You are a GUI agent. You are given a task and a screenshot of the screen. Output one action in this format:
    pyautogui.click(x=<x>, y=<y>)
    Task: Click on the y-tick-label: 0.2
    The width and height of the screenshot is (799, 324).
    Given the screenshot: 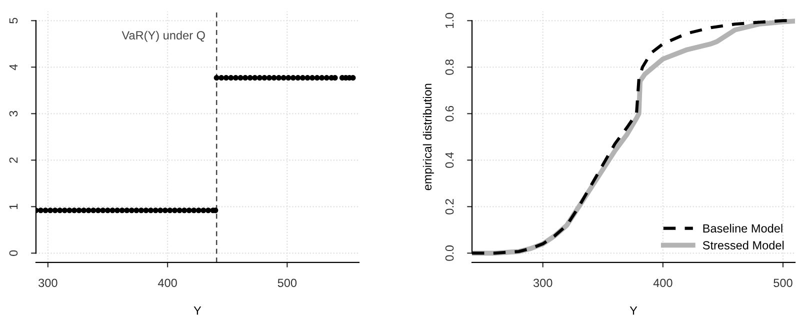 What is the action you would take?
    pyautogui.click(x=449, y=206)
    